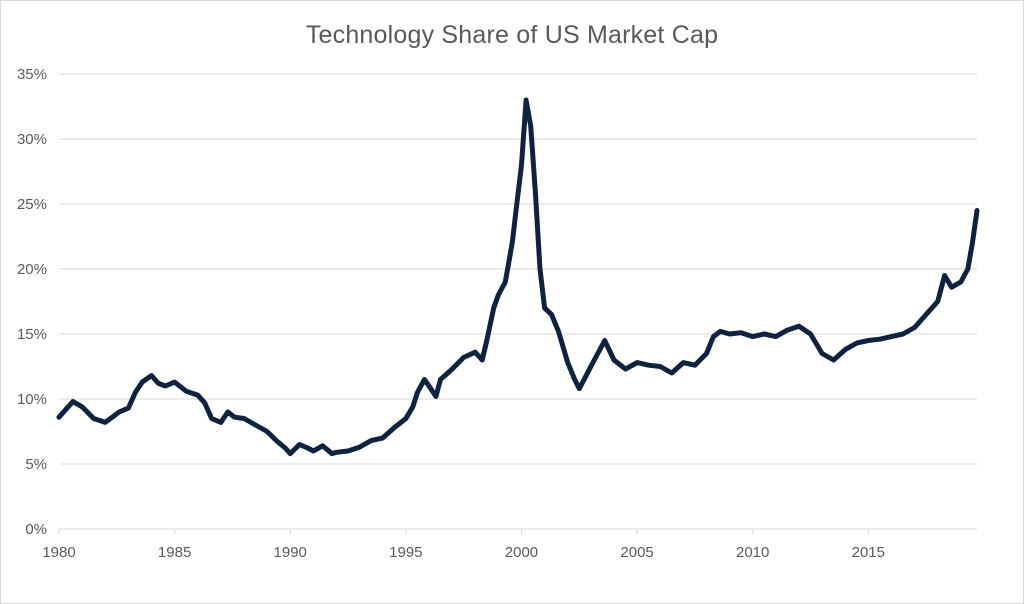 This screenshot has height=604, width=1024. What do you see at coordinates (32, 74) in the screenshot?
I see `y-tick-label: 35%` at bounding box center [32, 74].